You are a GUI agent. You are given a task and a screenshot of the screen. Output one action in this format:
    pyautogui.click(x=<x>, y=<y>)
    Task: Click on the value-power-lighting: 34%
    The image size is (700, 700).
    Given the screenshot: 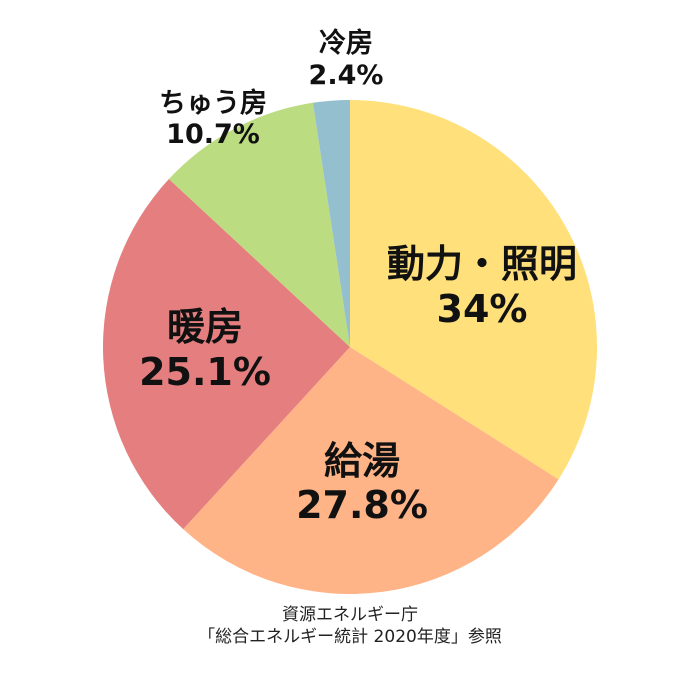 What is the action you would take?
    pyautogui.click(x=482, y=309)
    